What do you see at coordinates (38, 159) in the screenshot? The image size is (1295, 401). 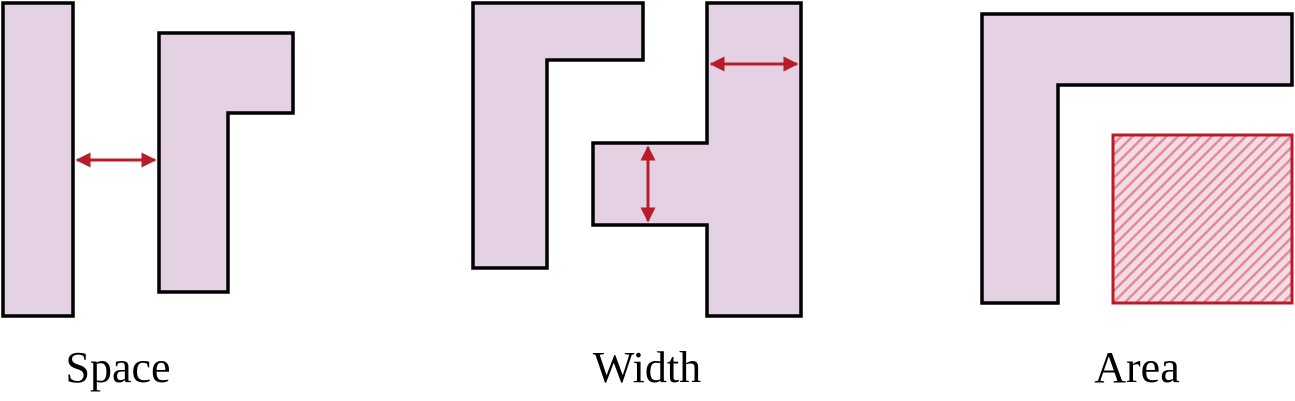 I see `space-left-bar` at bounding box center [38, 159].